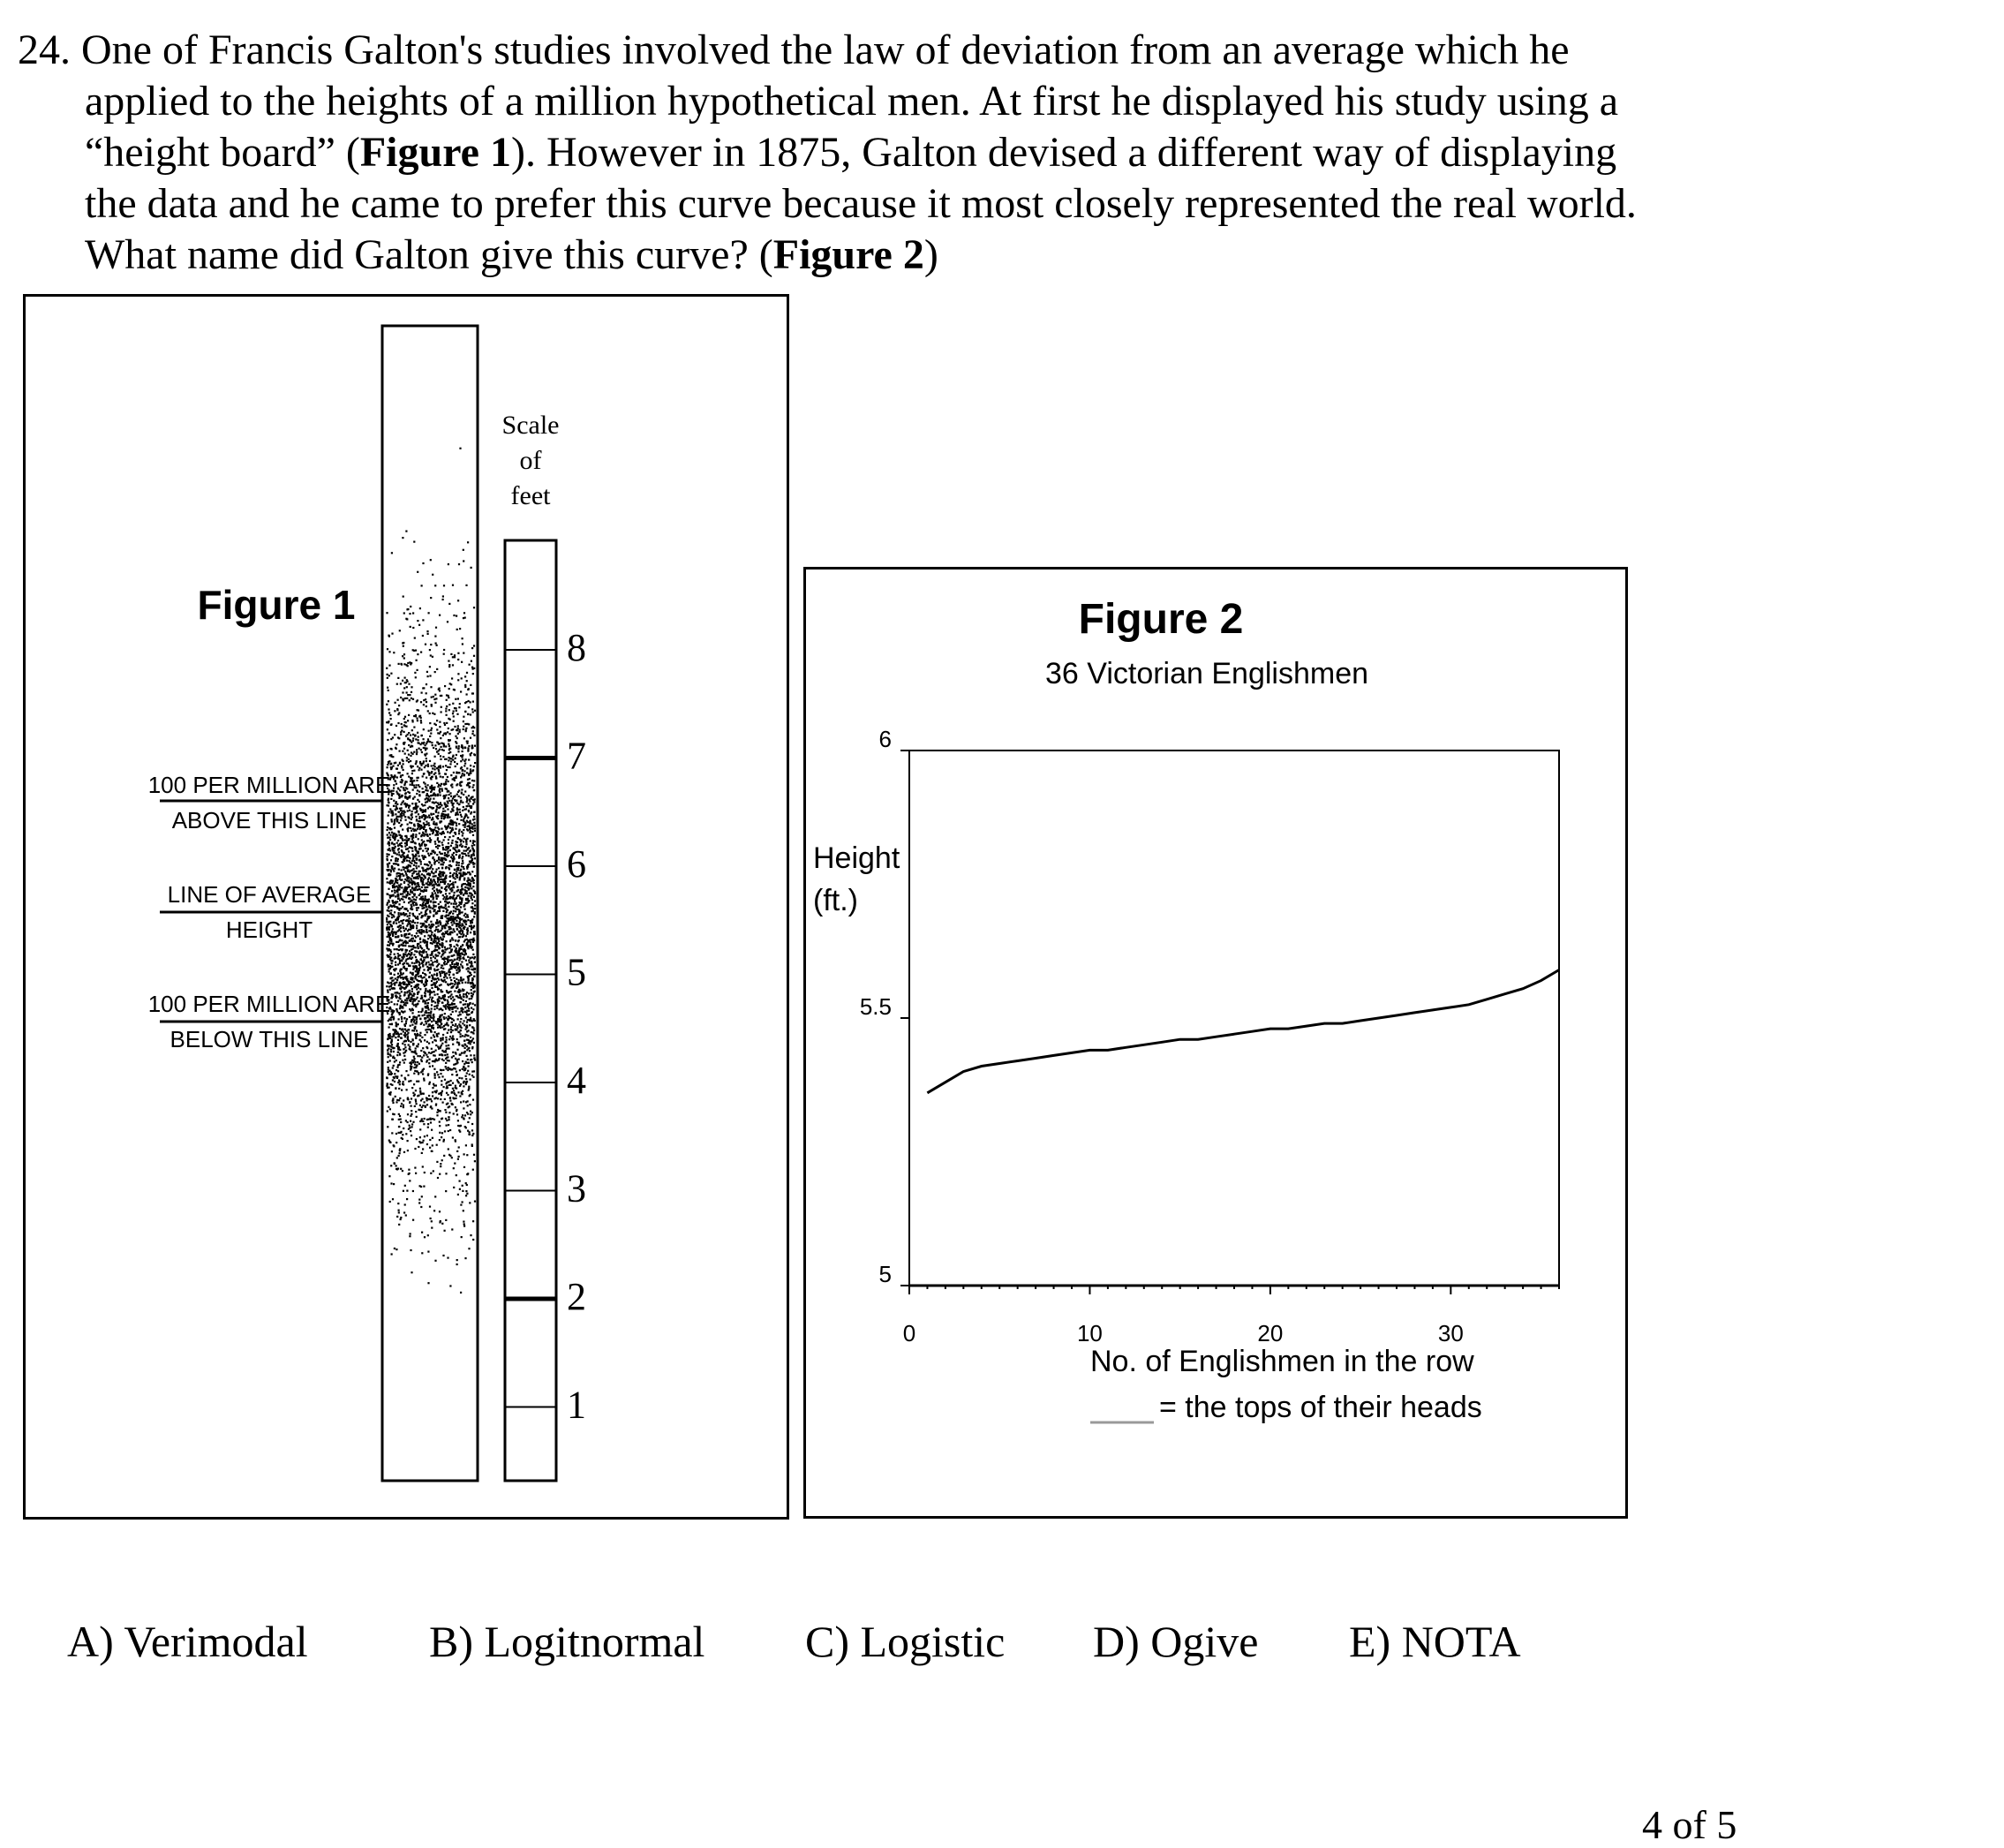  I want to click on scale-tick-label: 7, so click(577, 756).